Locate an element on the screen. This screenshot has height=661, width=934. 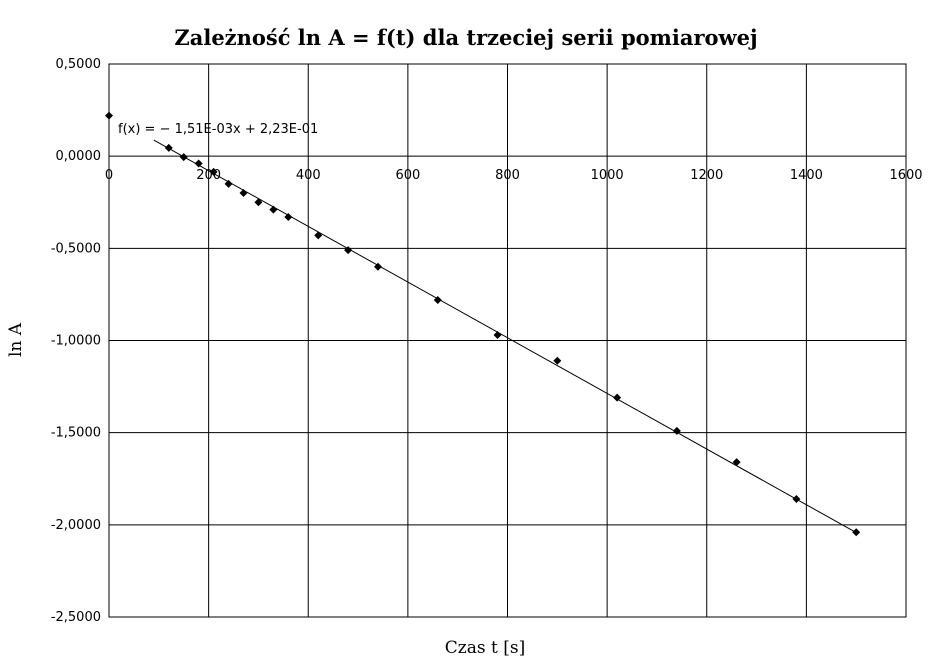
x-tick-label: 800 is located at coordinates (507, 175).